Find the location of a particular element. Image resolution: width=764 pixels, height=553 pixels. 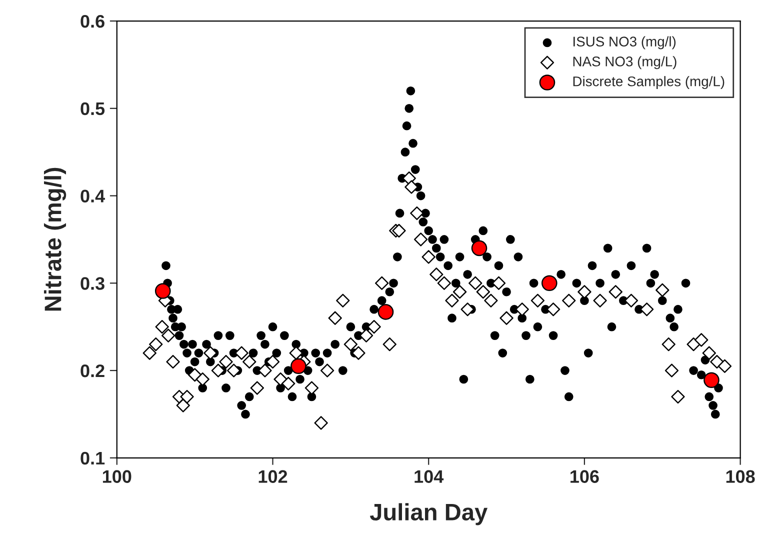

legend-label: NAS NO3 (mg/L) is located at coordinates (624, 63).